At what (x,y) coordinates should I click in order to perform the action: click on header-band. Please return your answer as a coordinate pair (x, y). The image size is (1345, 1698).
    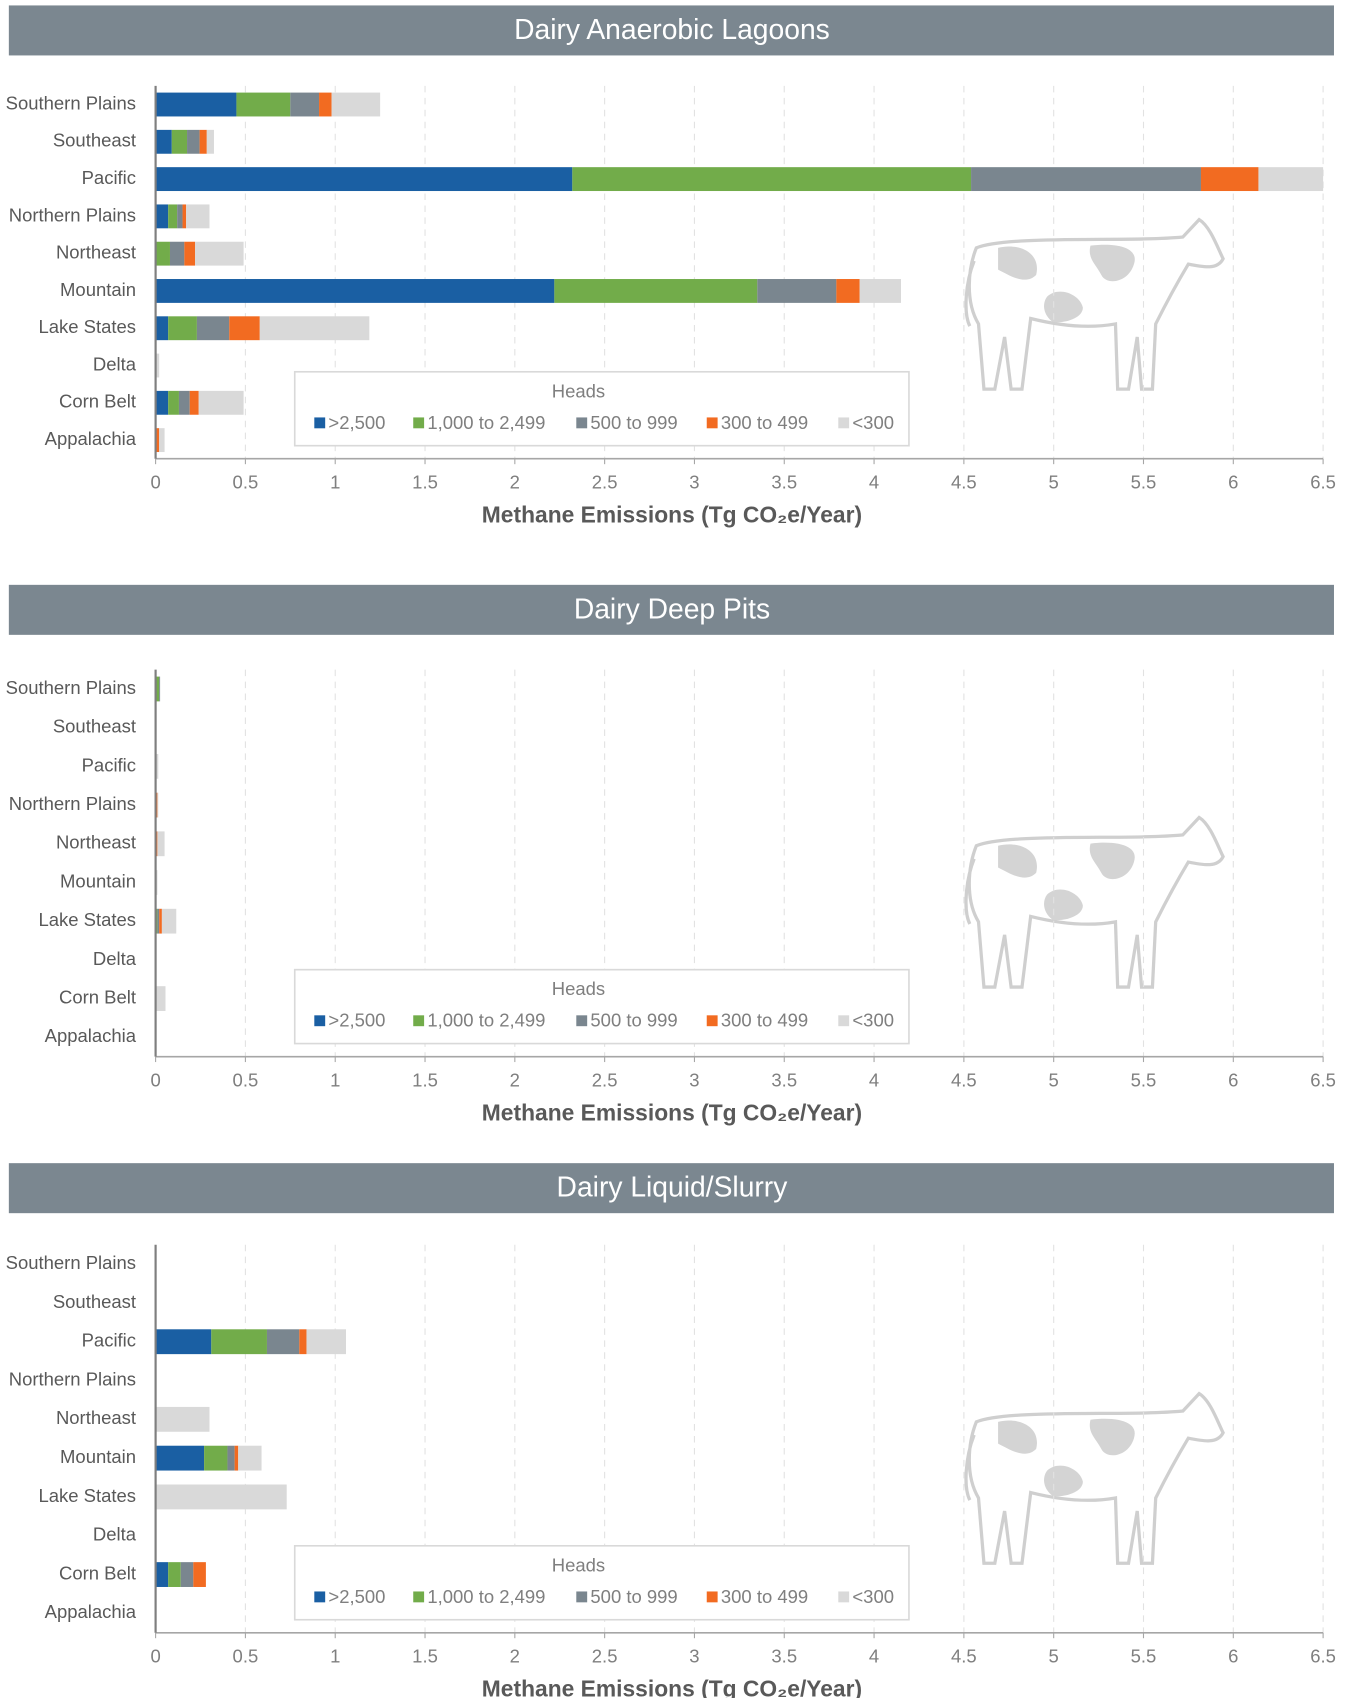
    Looking at the image, I should click on (671, 30).